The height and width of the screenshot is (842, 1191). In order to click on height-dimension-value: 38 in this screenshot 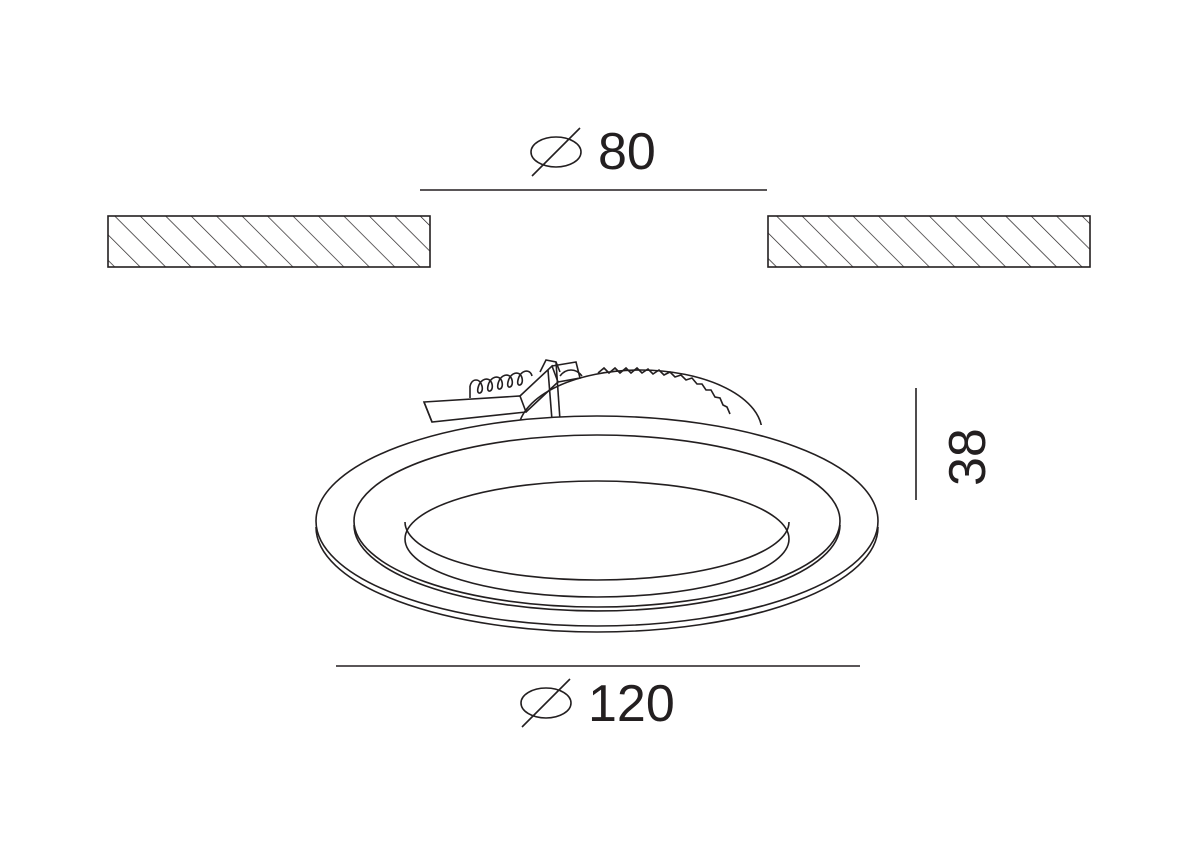, I will do `click(968, 457)`.